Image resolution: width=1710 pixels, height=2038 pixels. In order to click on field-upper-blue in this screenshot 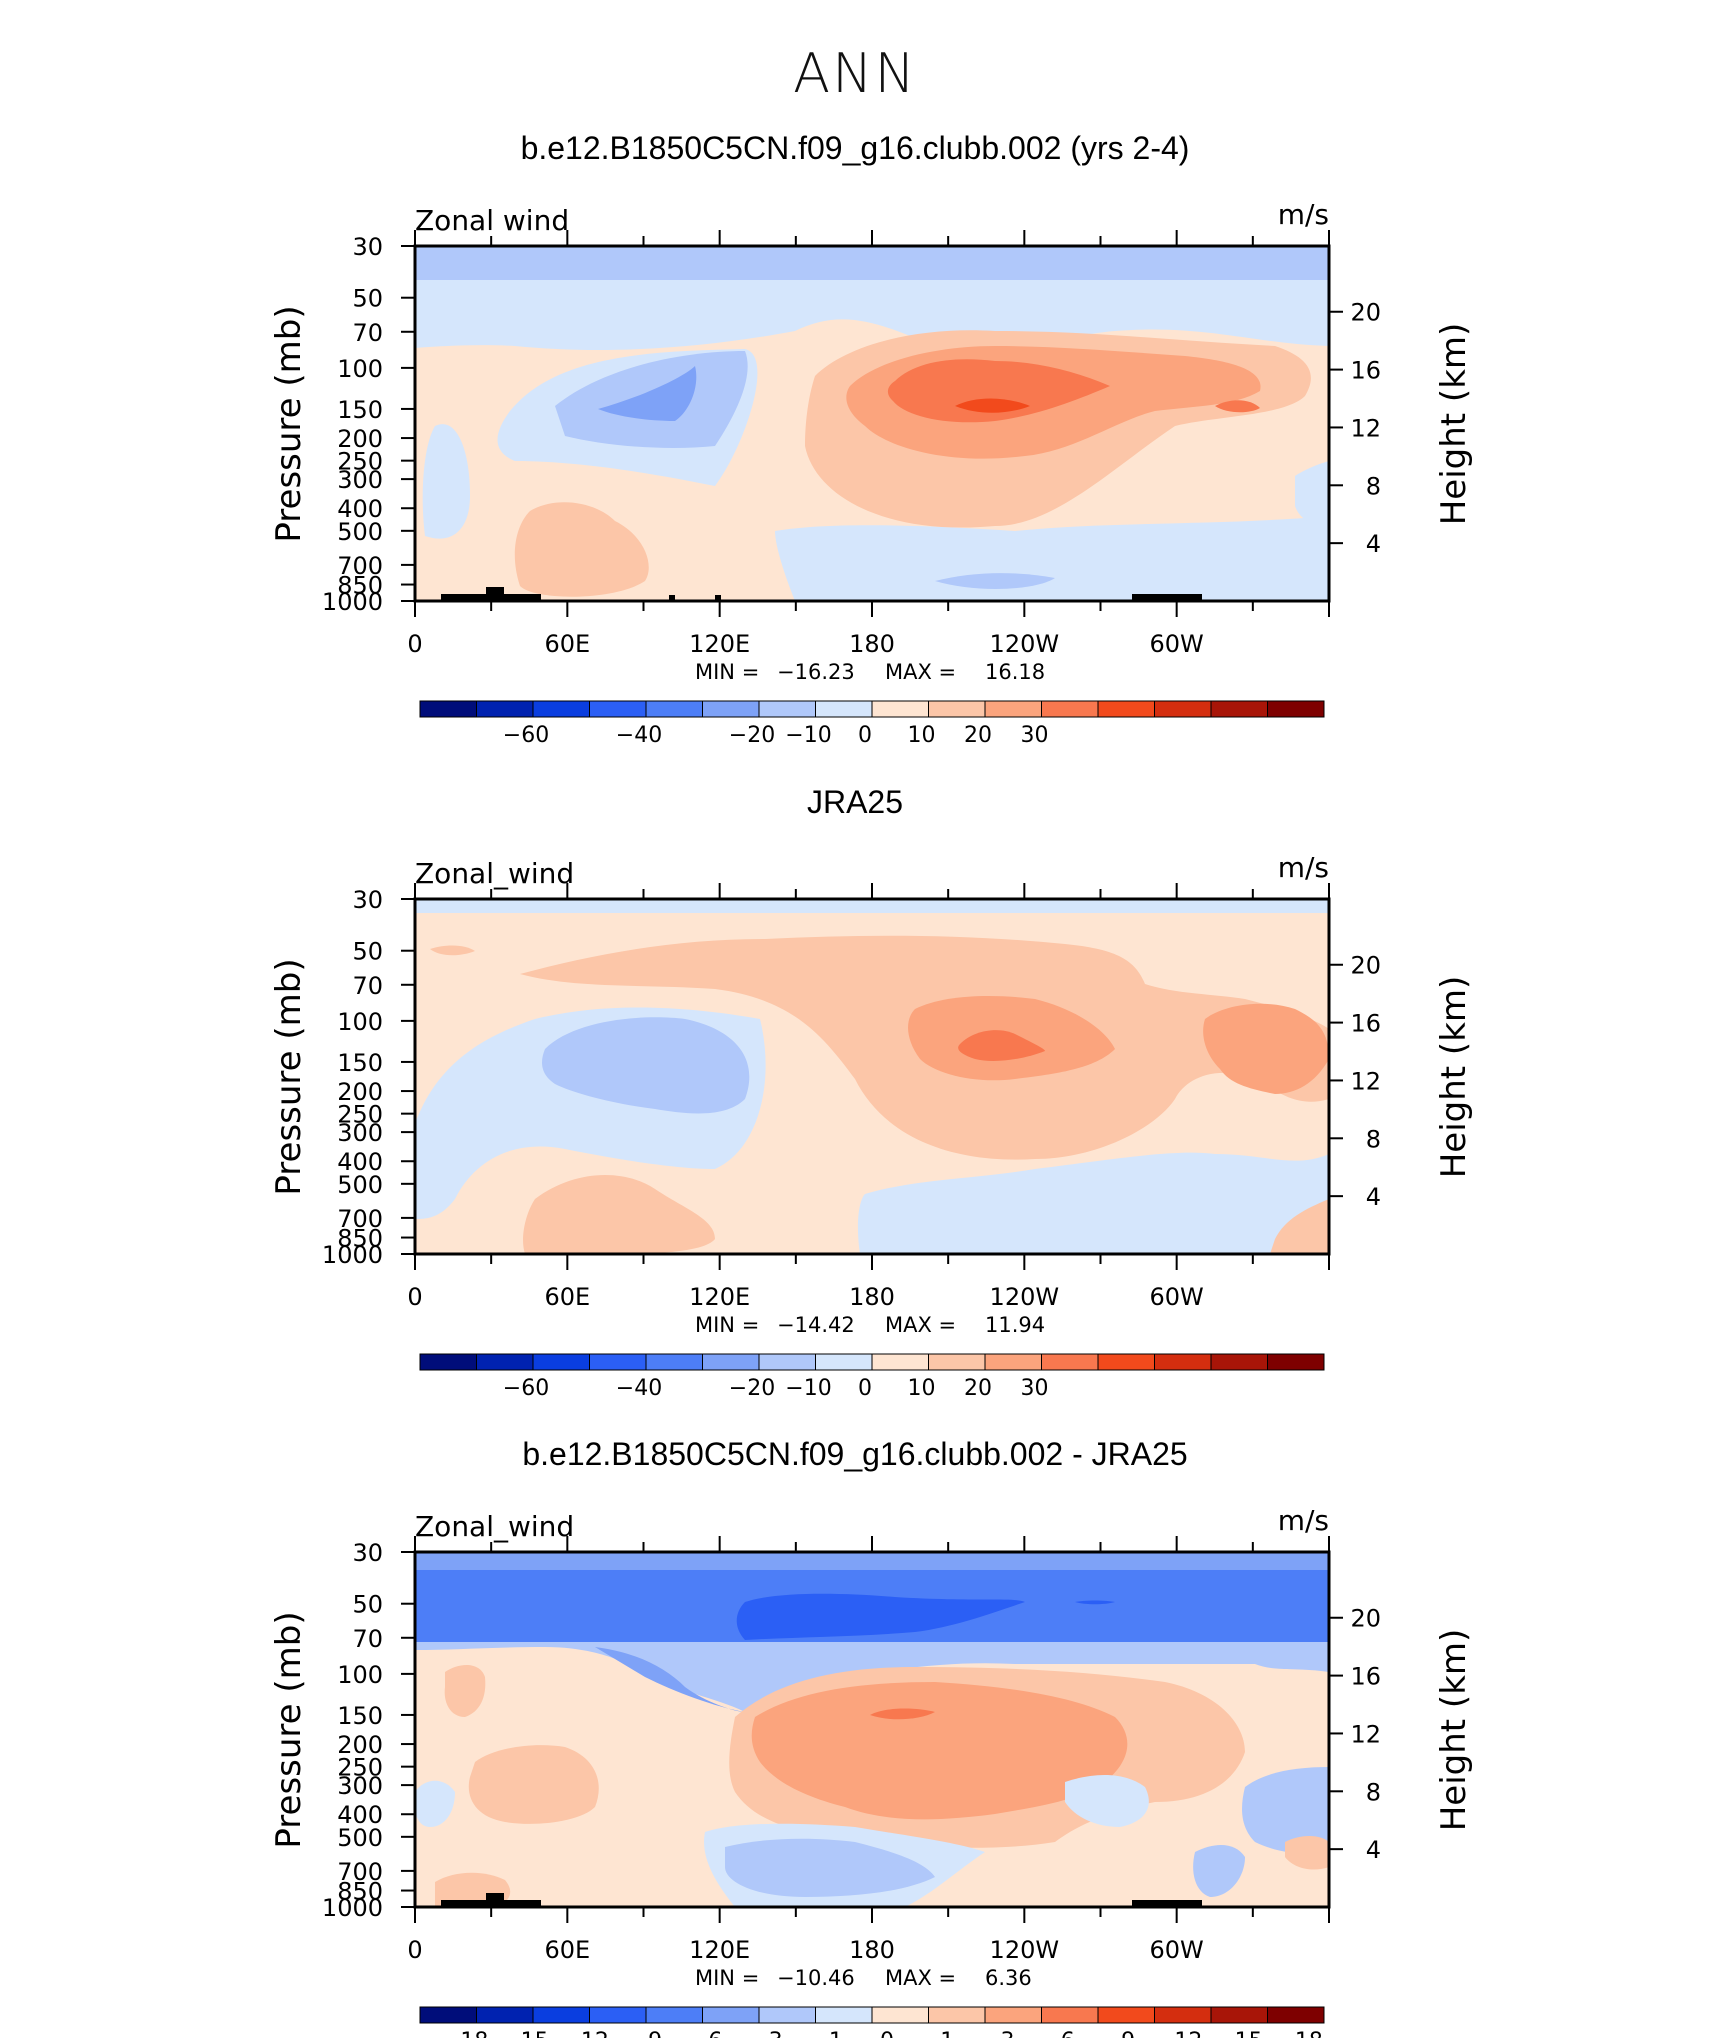, I will do `click(872, 316)`.